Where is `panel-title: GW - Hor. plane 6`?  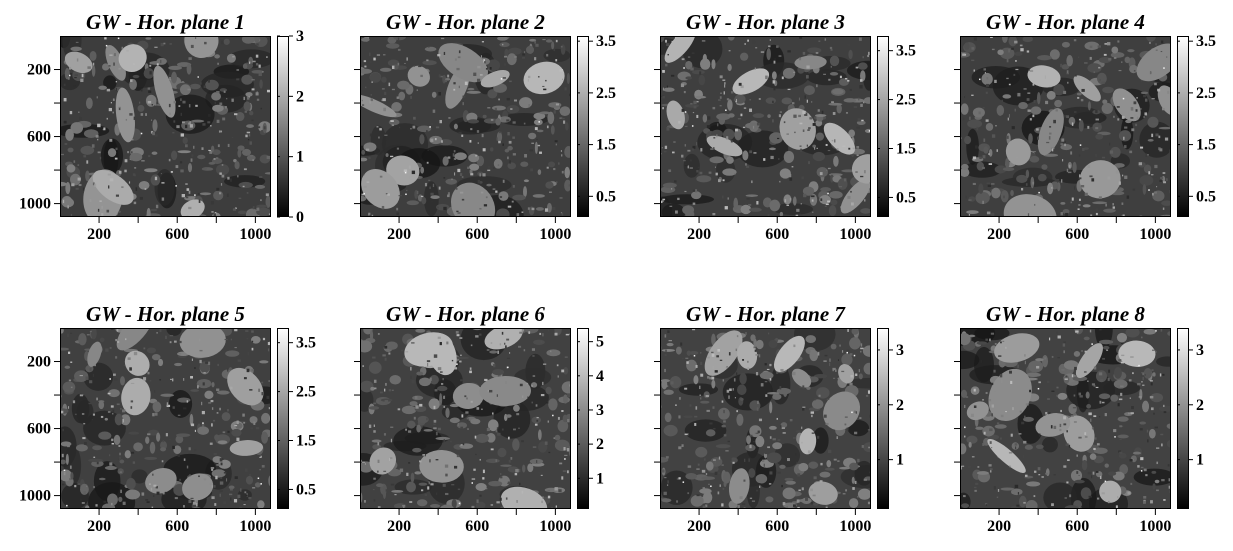
panel-title: GW - Hor. plane 6 is located at coordinates (465, 314).